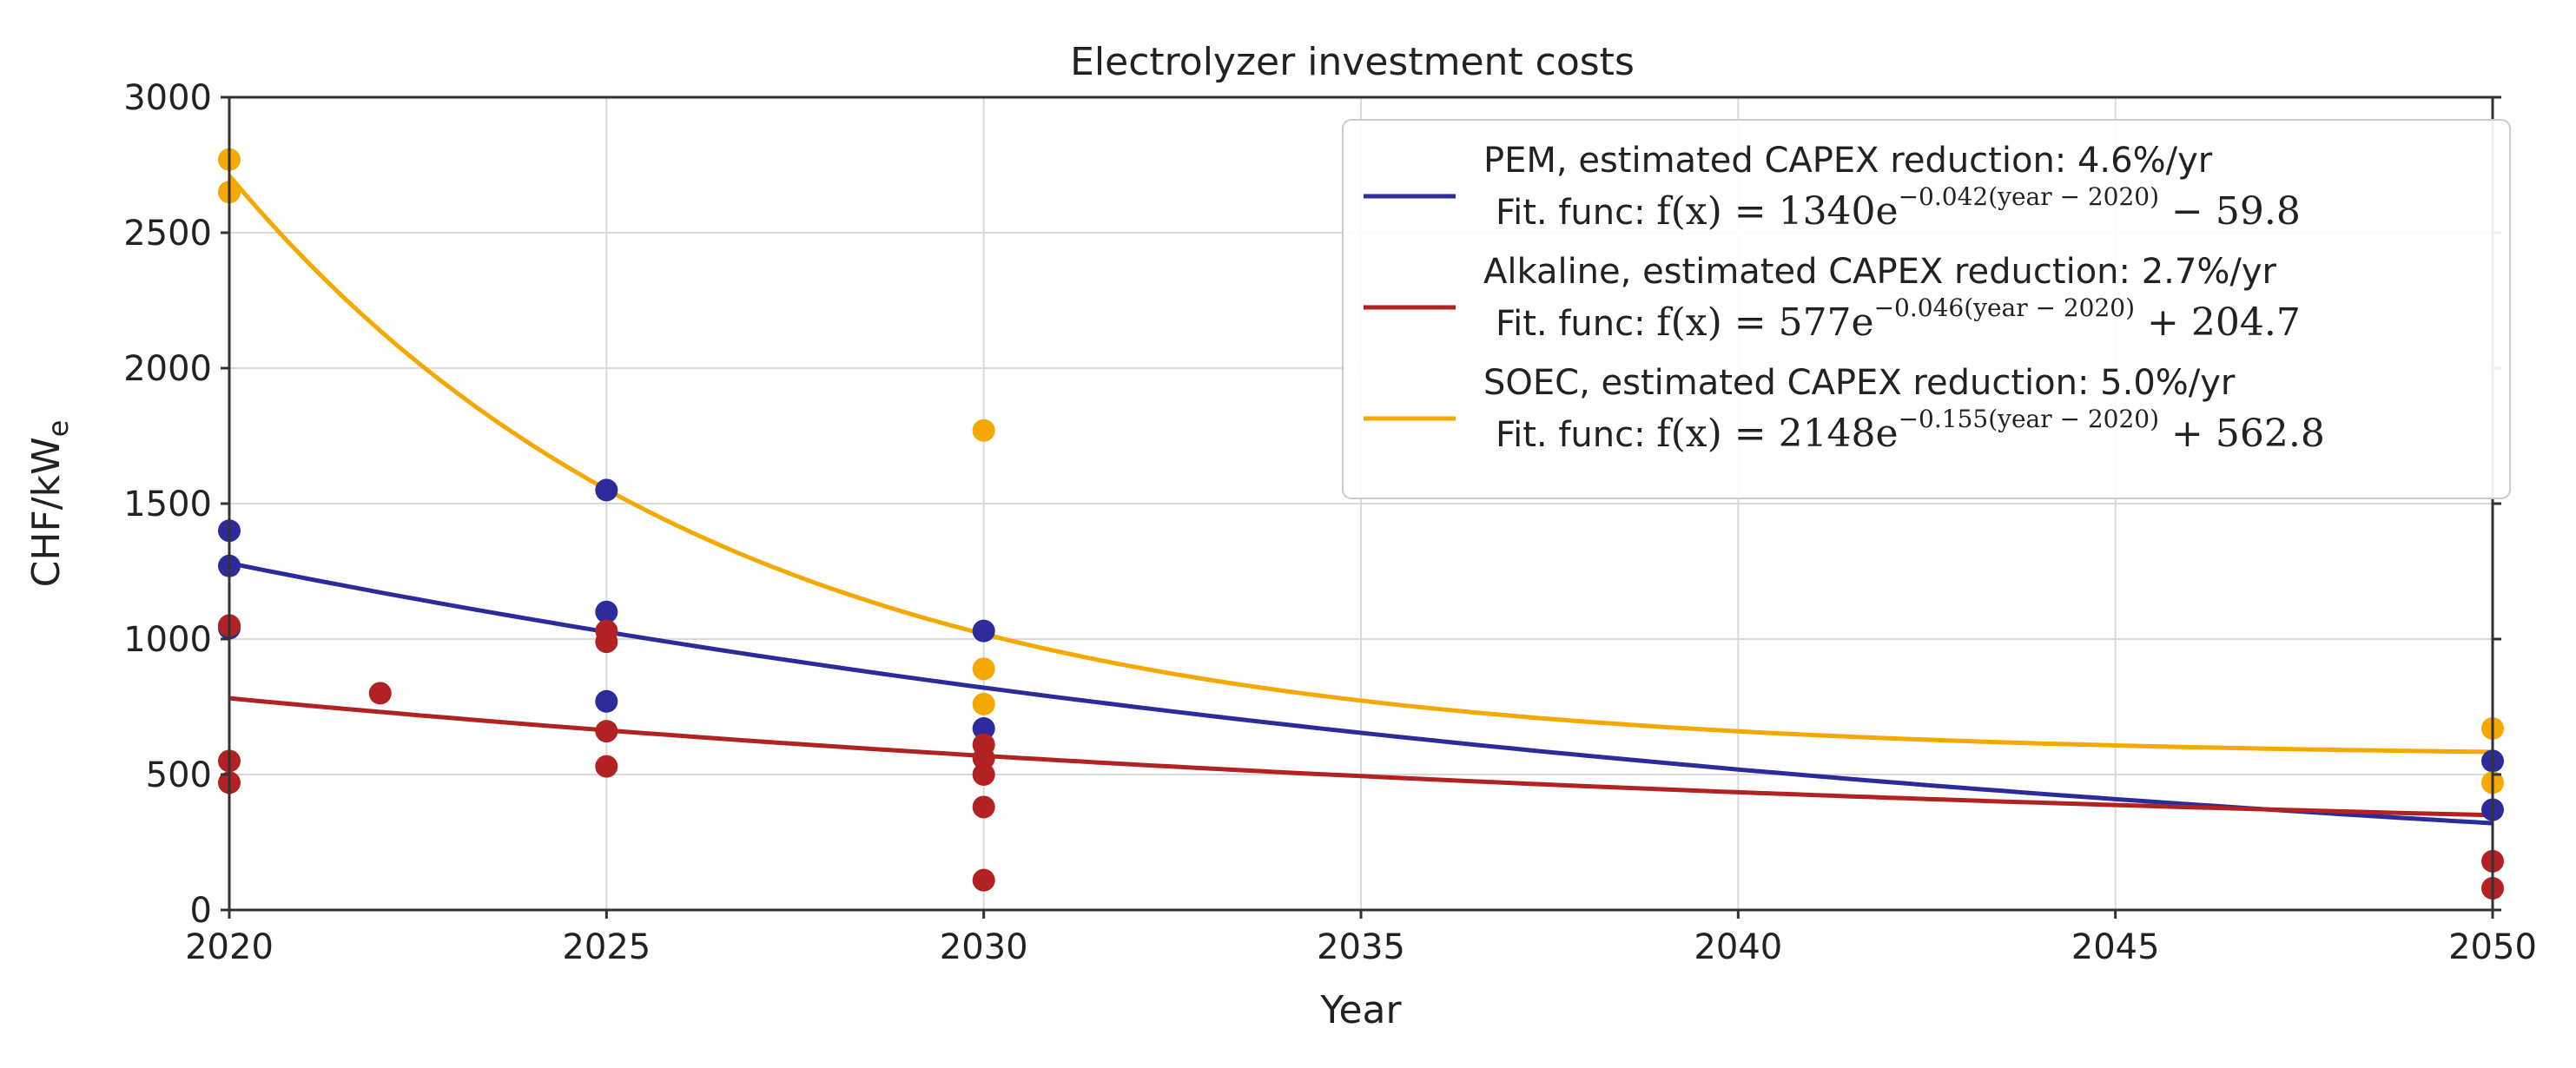 Image resolution: width=2576 pixels, height=1068 pixels. I want to click on x-tick-label: 2045, so click(2115, 947).